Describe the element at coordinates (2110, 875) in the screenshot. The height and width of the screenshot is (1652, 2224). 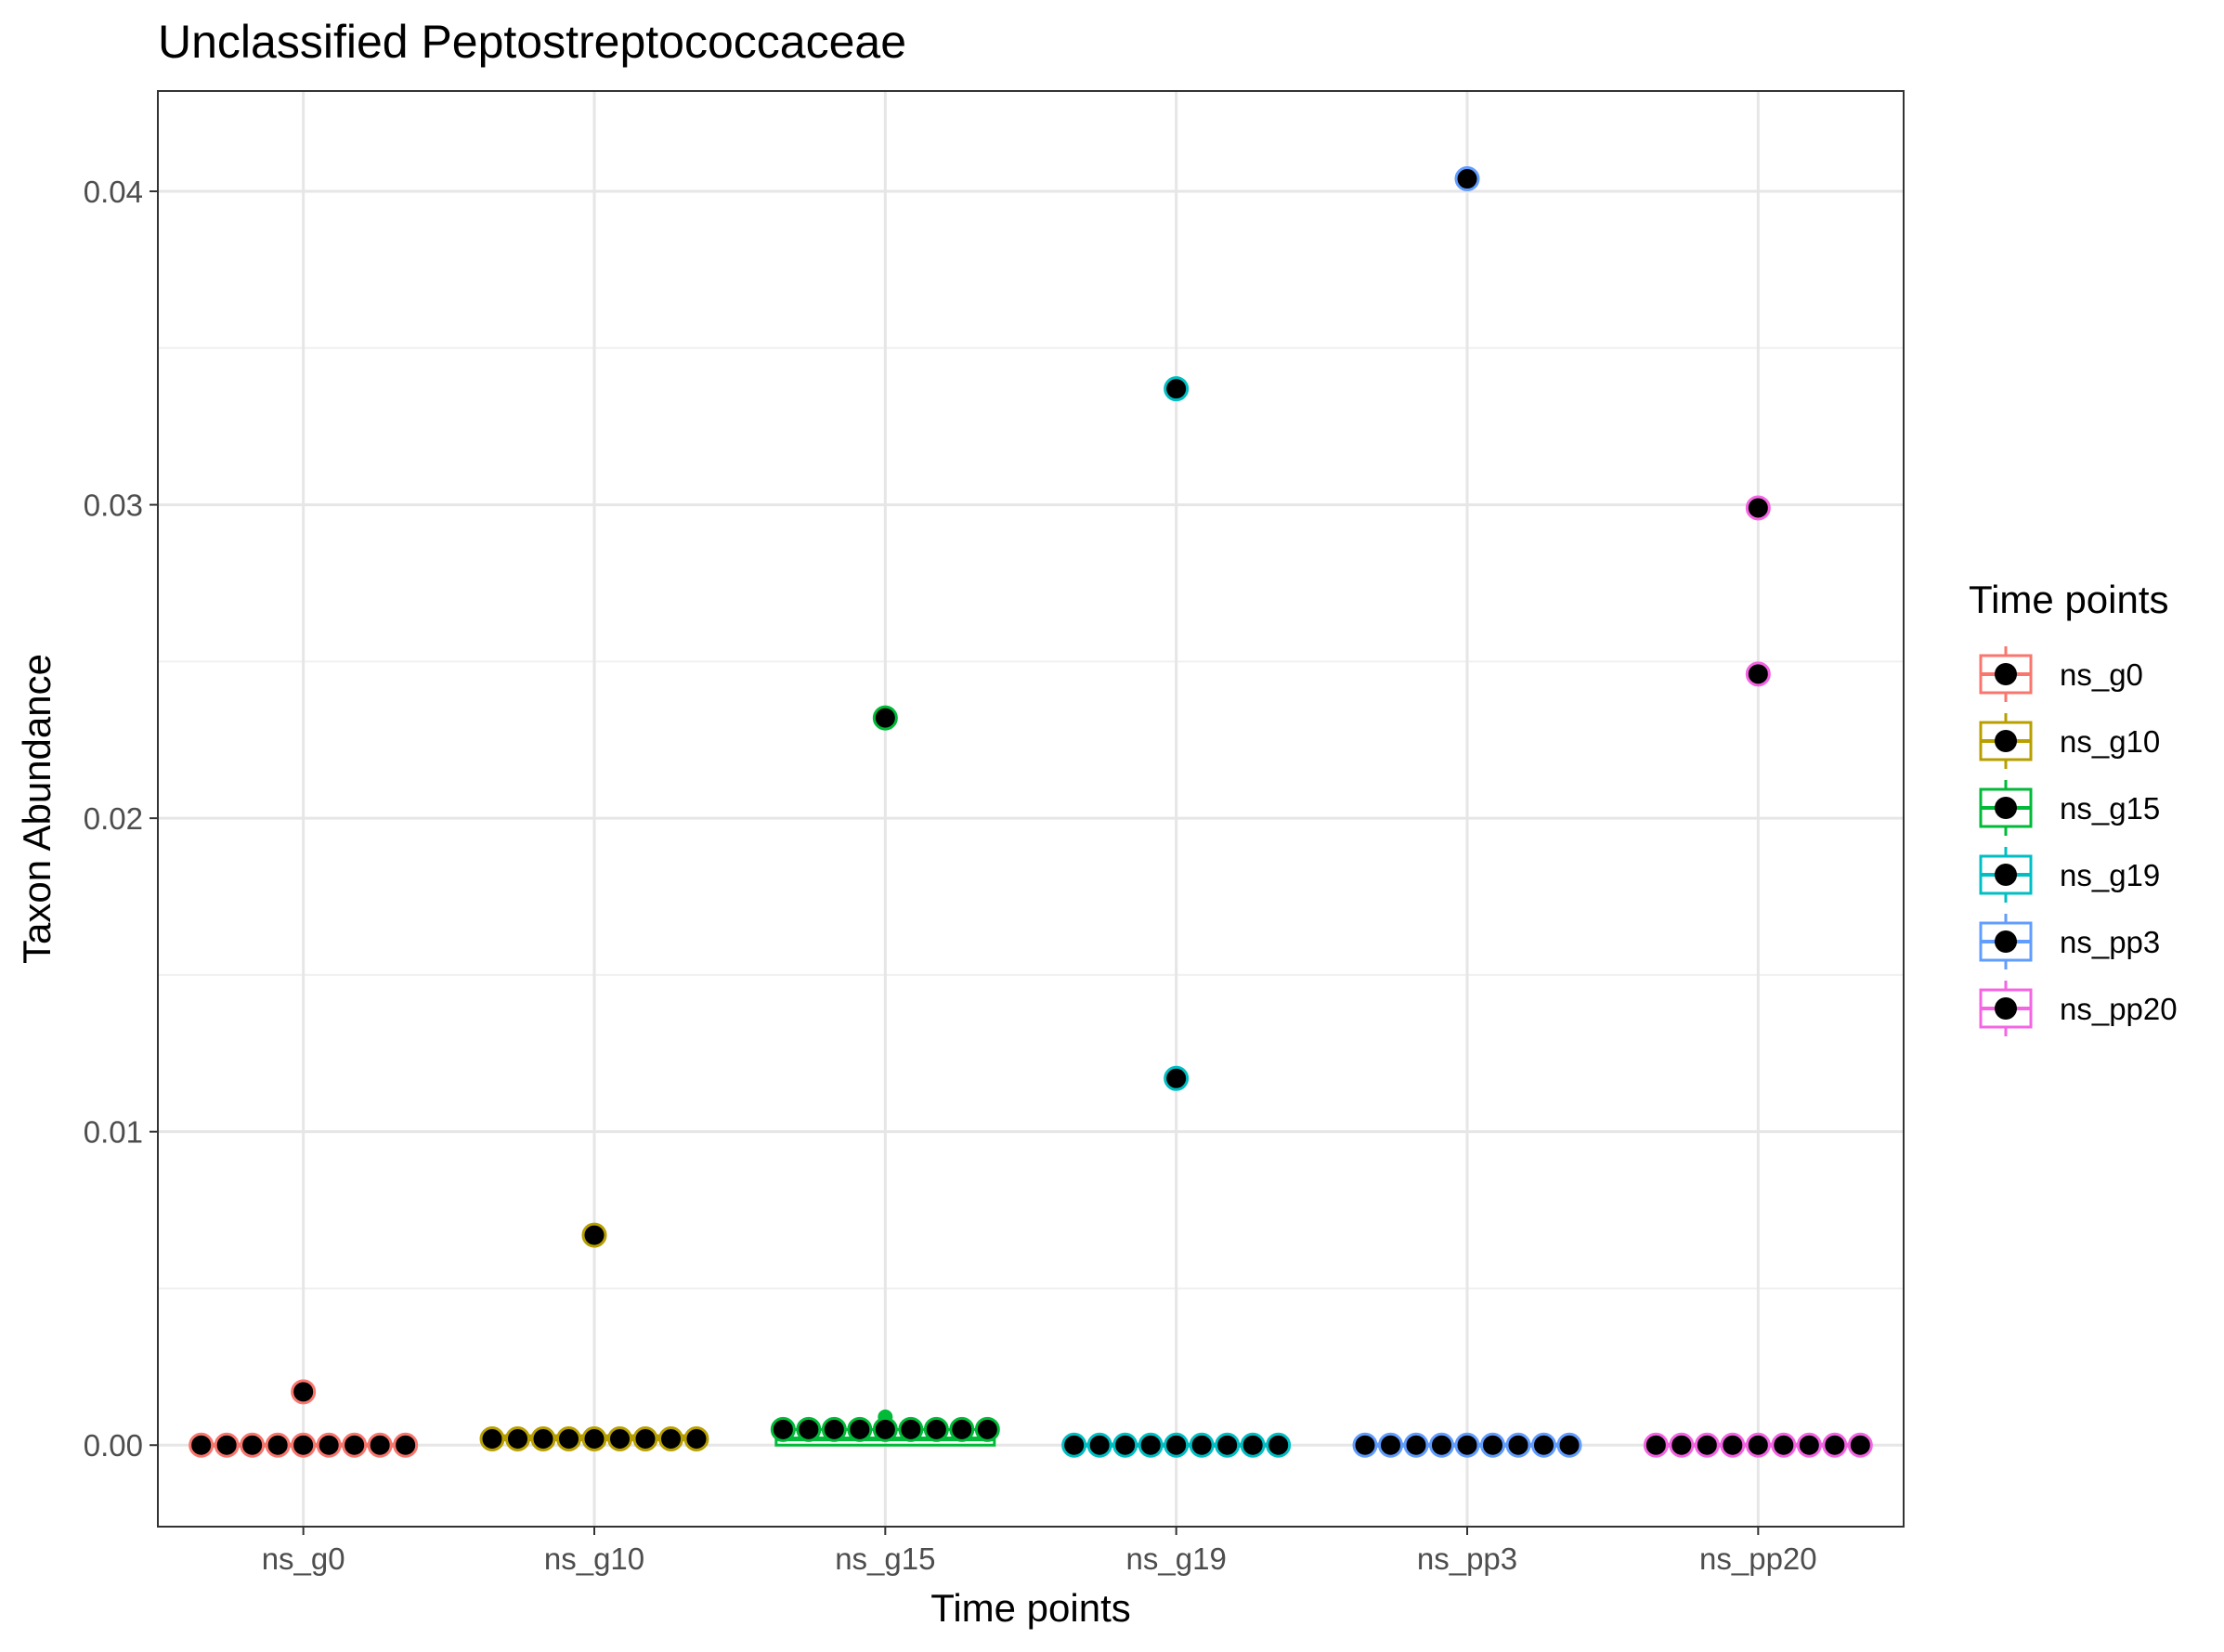
I see `legend-entry-label: ns_g19` at that location.